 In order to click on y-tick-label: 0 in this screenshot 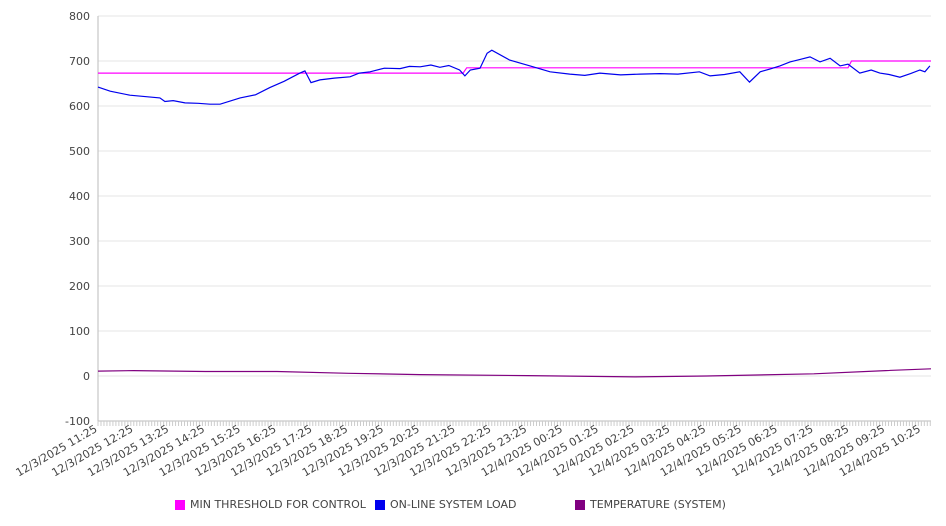, I will do `click(86, 376)`.